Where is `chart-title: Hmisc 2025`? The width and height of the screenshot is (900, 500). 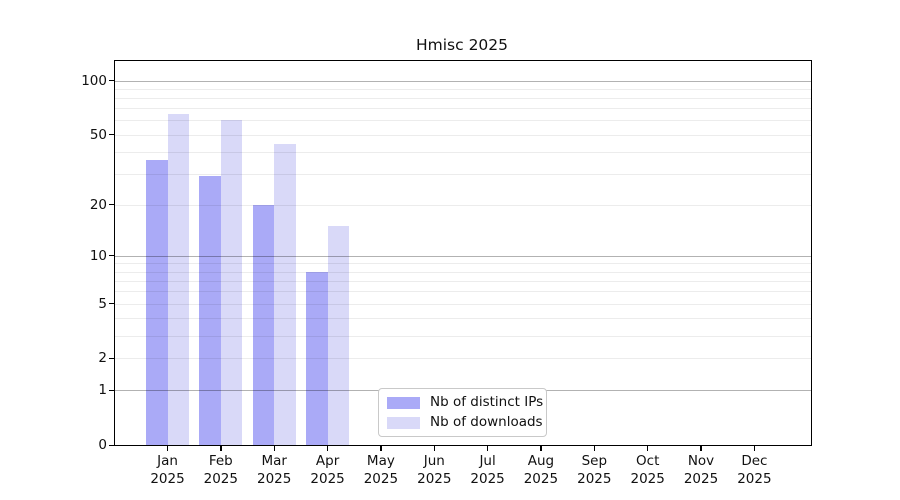
chart-title: Hmisc 2025 is located at coordinates (462, 45).